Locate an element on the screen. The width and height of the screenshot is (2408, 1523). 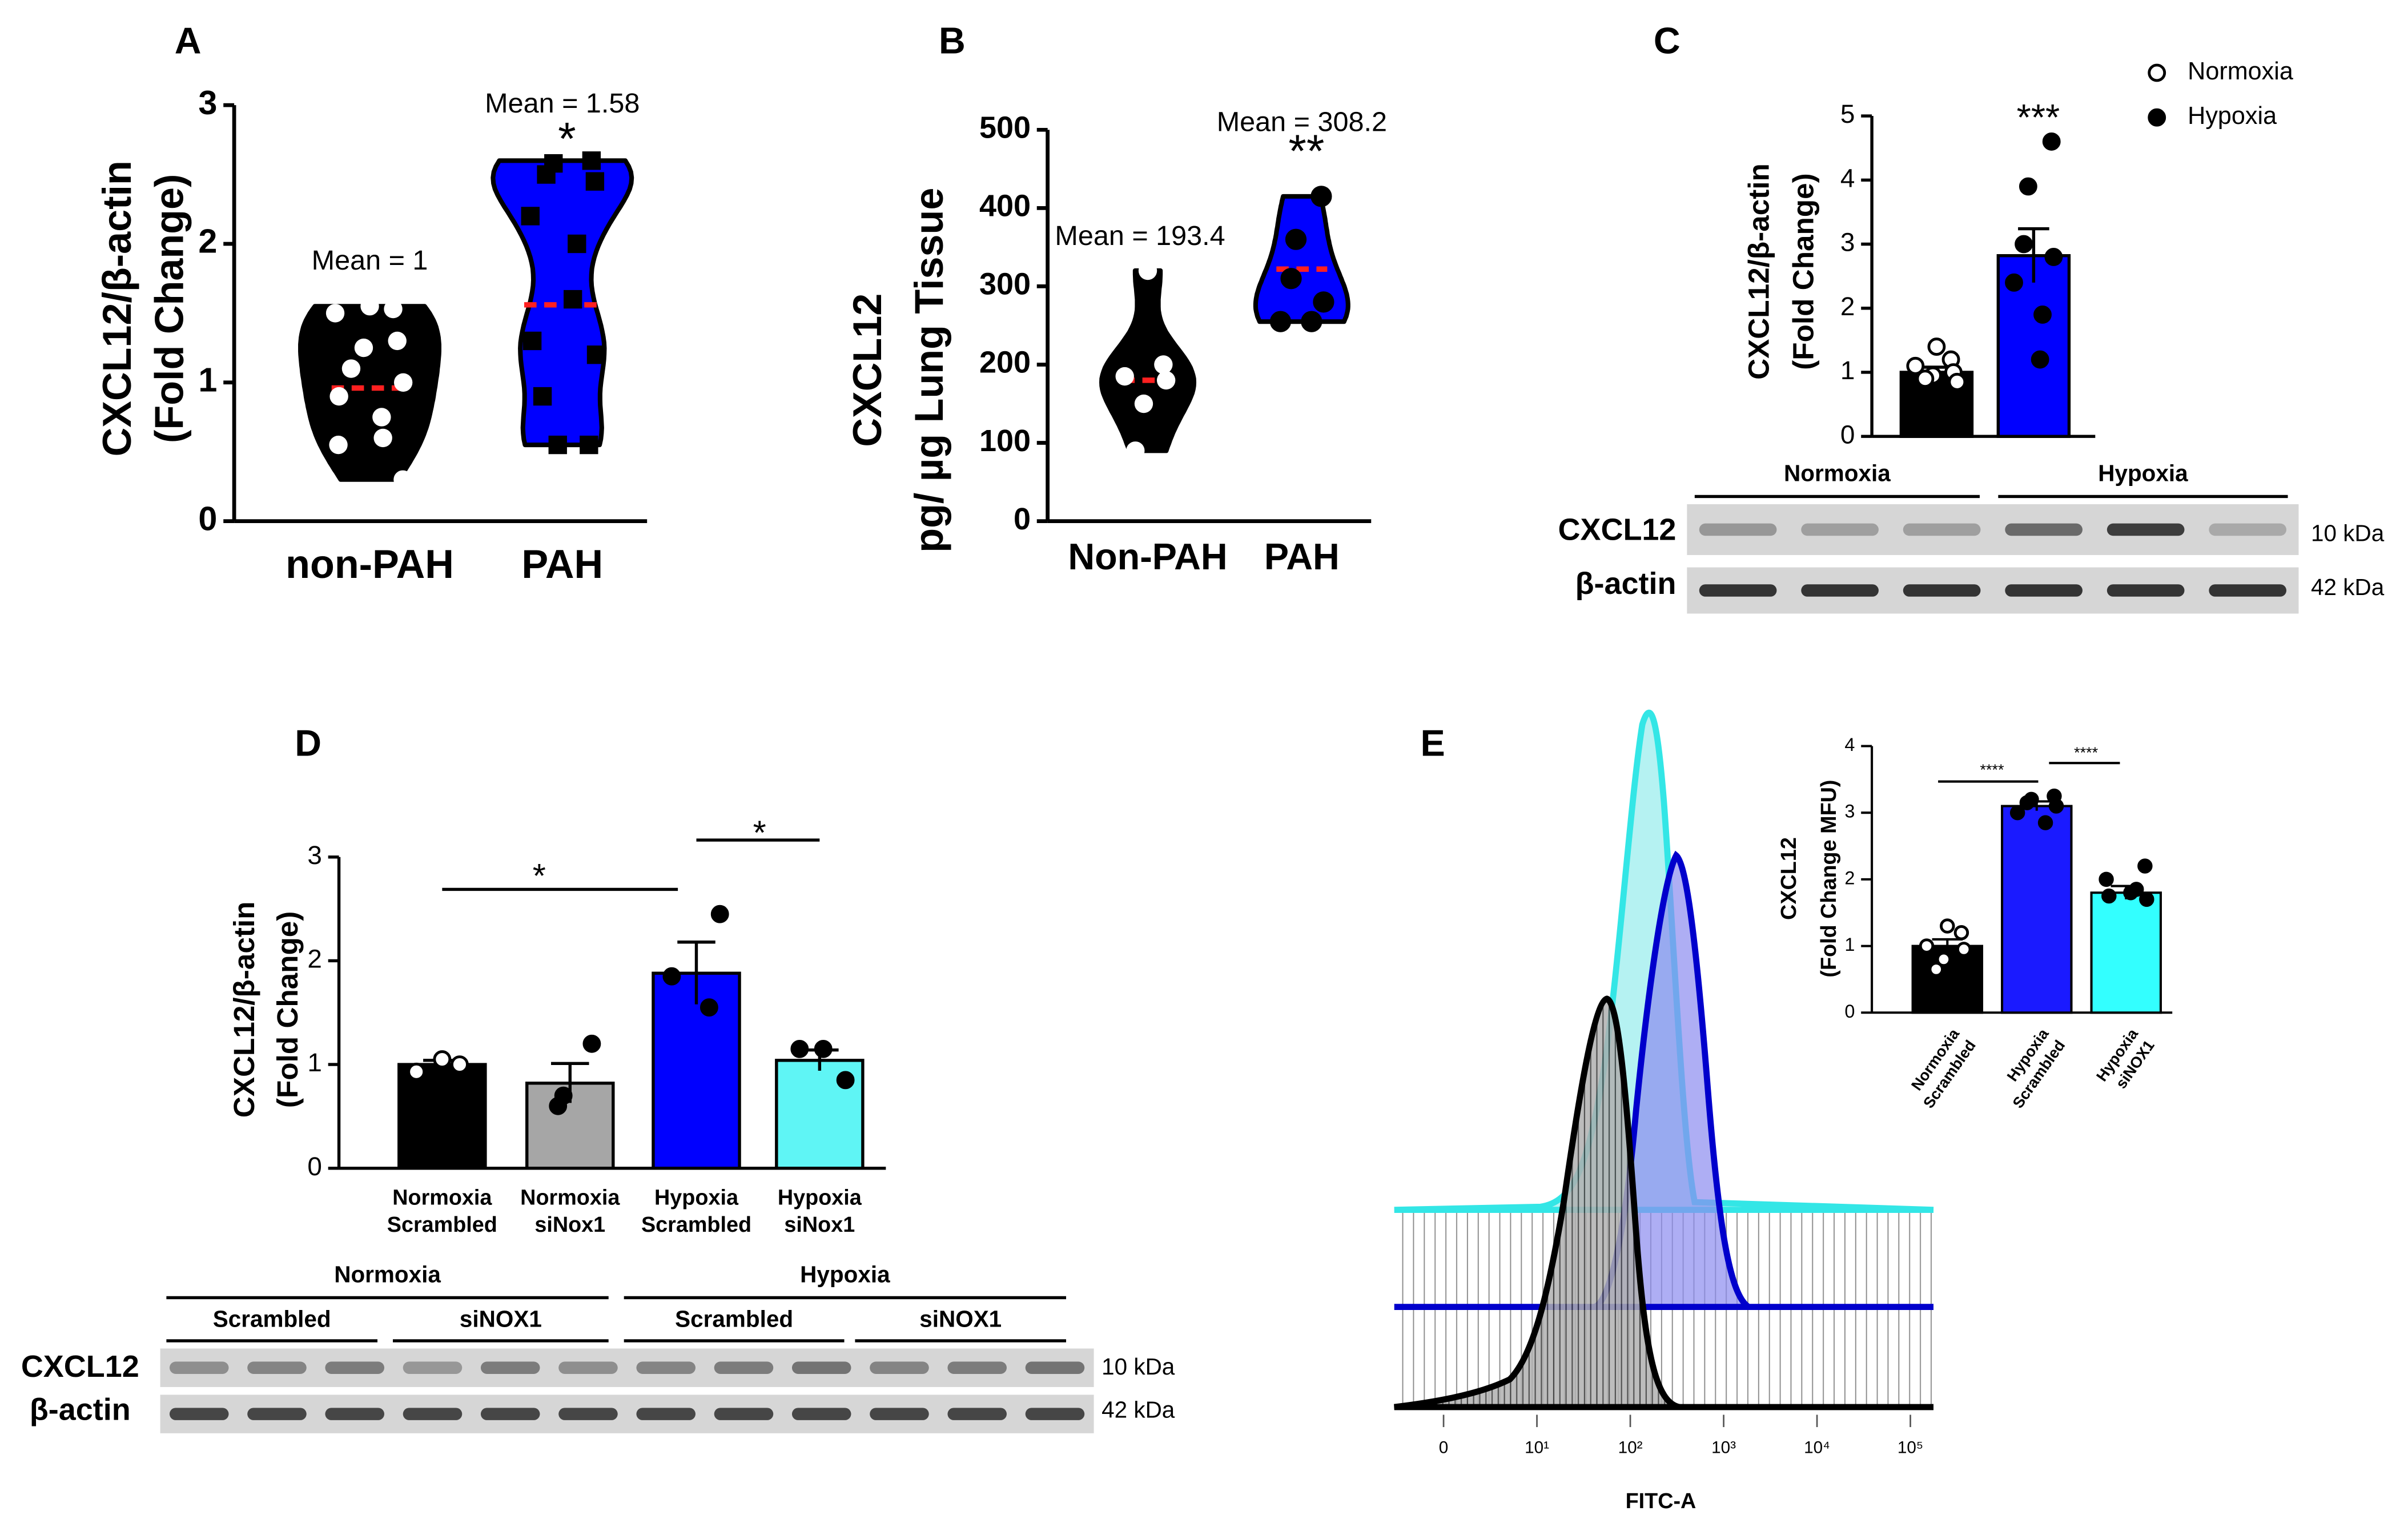
blot-group-label: Normoxia is located at coordinates (387, 1274).